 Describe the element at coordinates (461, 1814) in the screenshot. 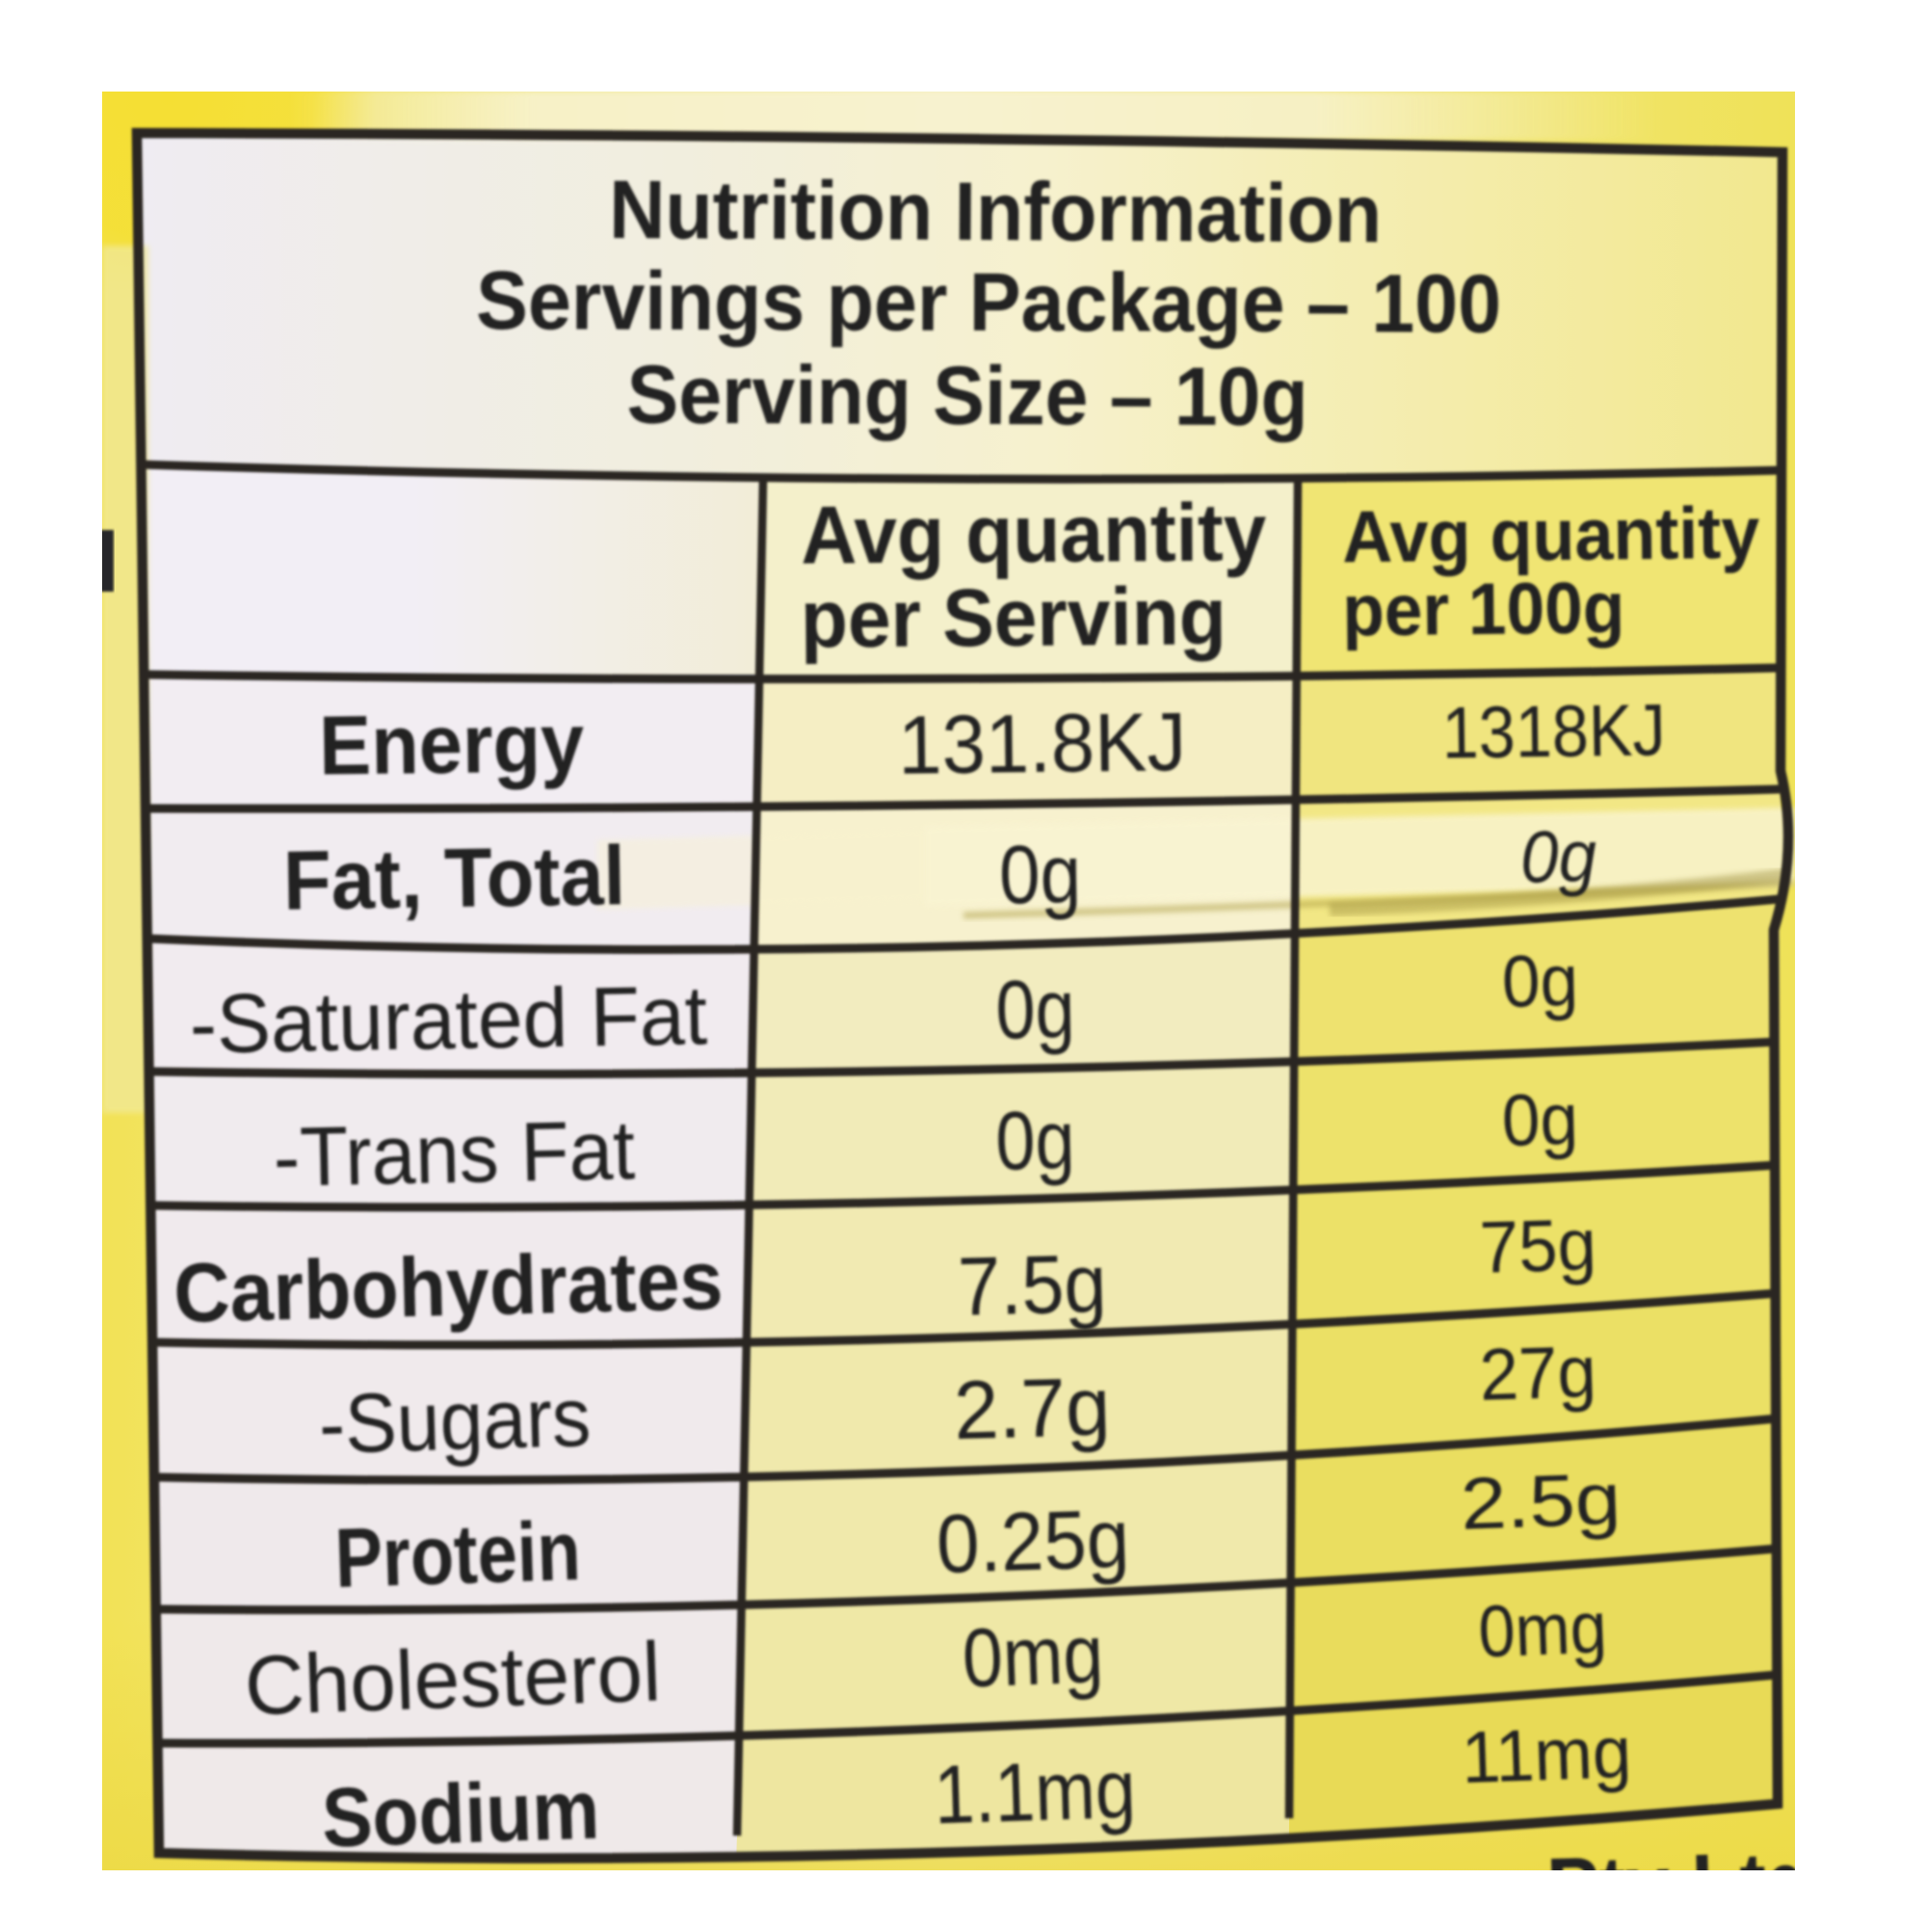

I see `svg-text: Sodium` at that location.